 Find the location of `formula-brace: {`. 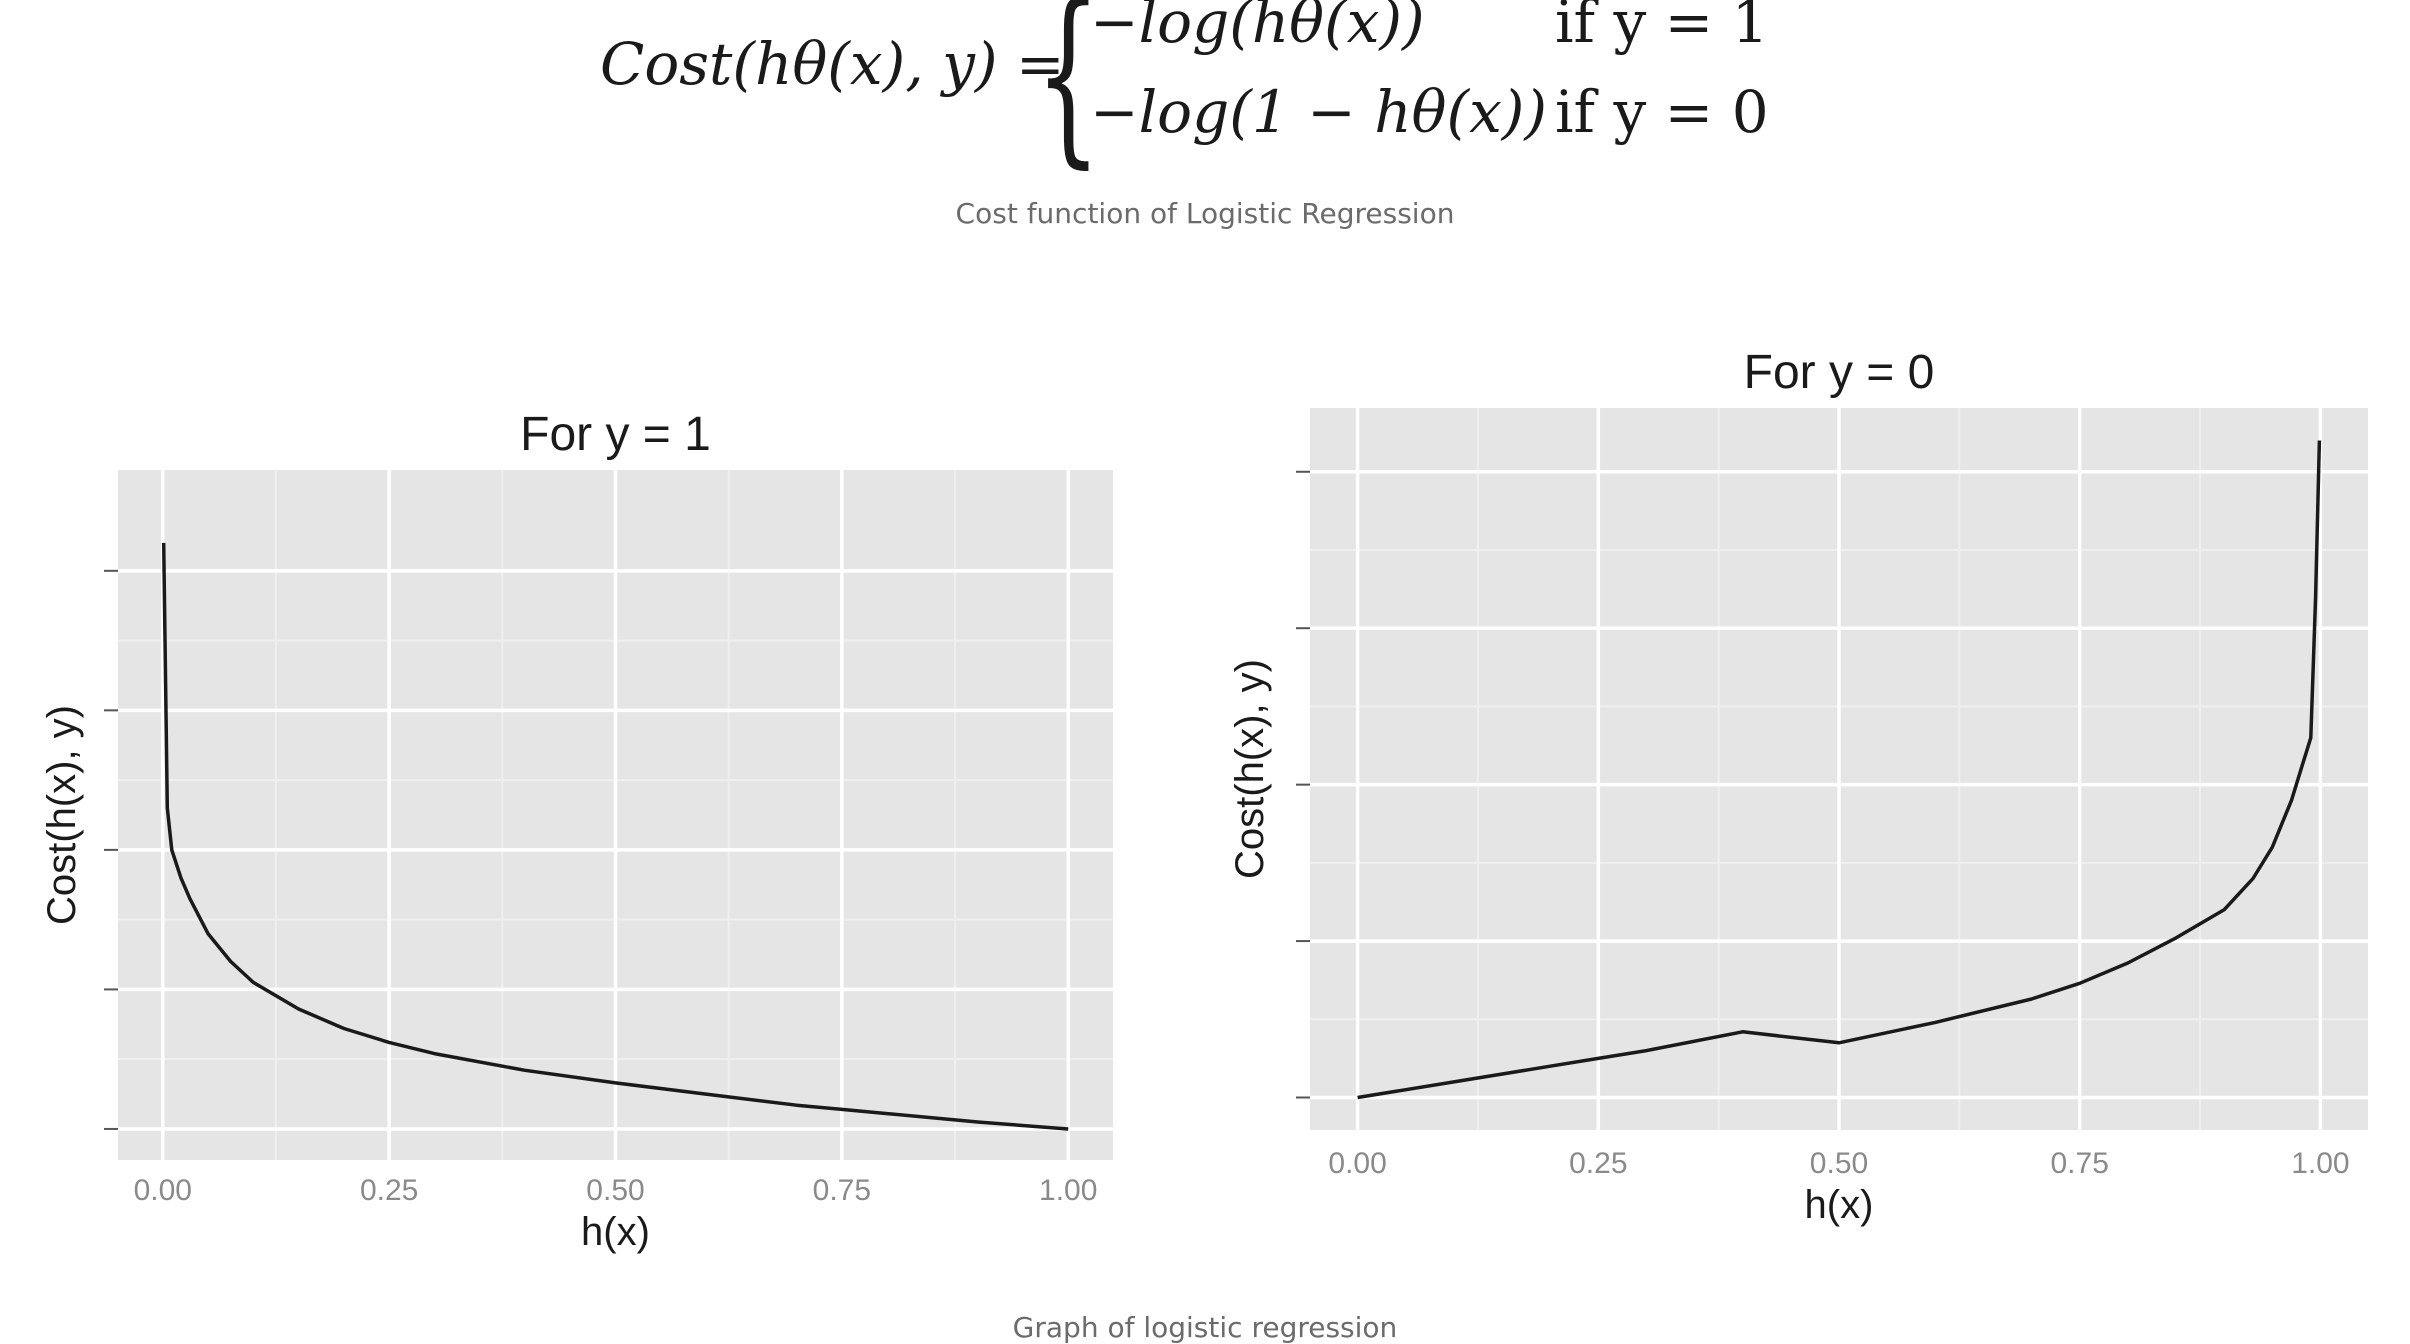

formula-brace: { is located at coordinates (1068, 92).